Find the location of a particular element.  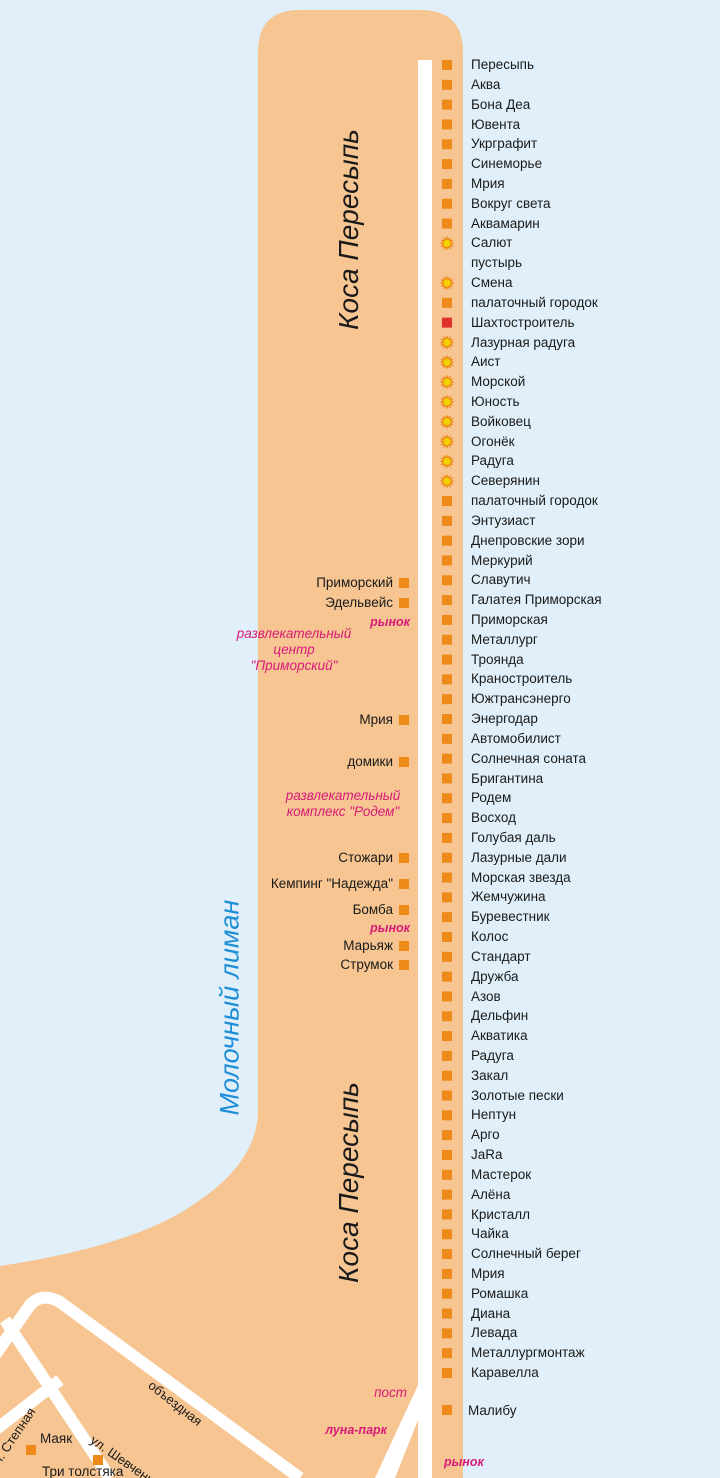

camp-label: Мрия is located at coordinates (488, 183).